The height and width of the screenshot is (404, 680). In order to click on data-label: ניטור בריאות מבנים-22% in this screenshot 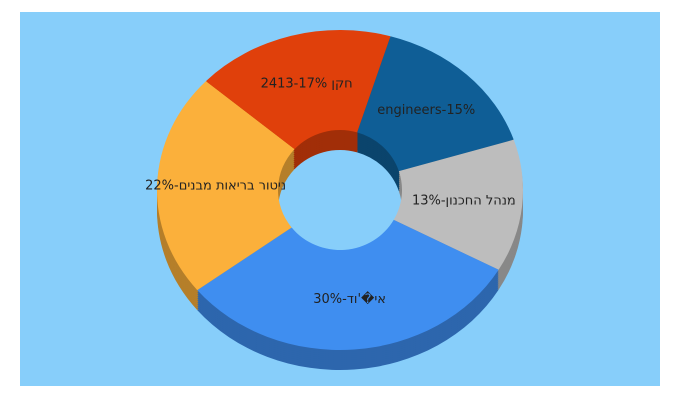, I will do `click(215, 186)`.